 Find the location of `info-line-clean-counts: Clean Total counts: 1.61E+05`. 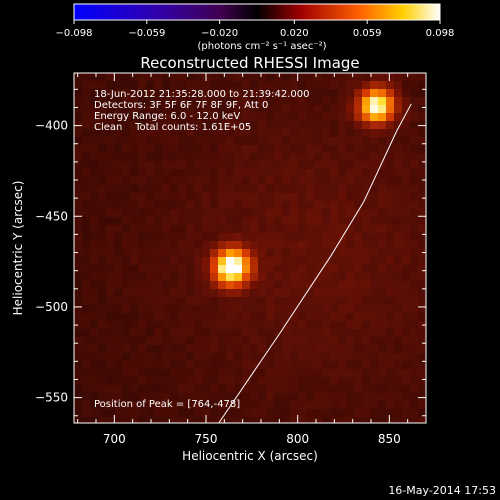

info-line-clean-counts: Clean Total counts: 1.61E+05 is located at coordinates (172, 127).